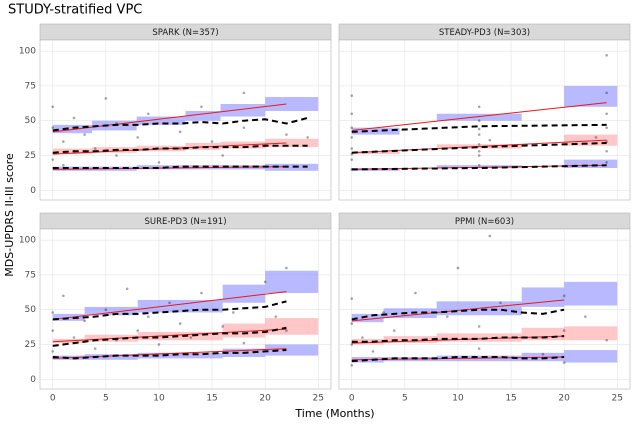 The width and height of the screenshot is (643, 424). What do you see at coordinates (31, 121) in the screenshot?
I see `y-tick-label: 50` at bounding box center [31, 121].